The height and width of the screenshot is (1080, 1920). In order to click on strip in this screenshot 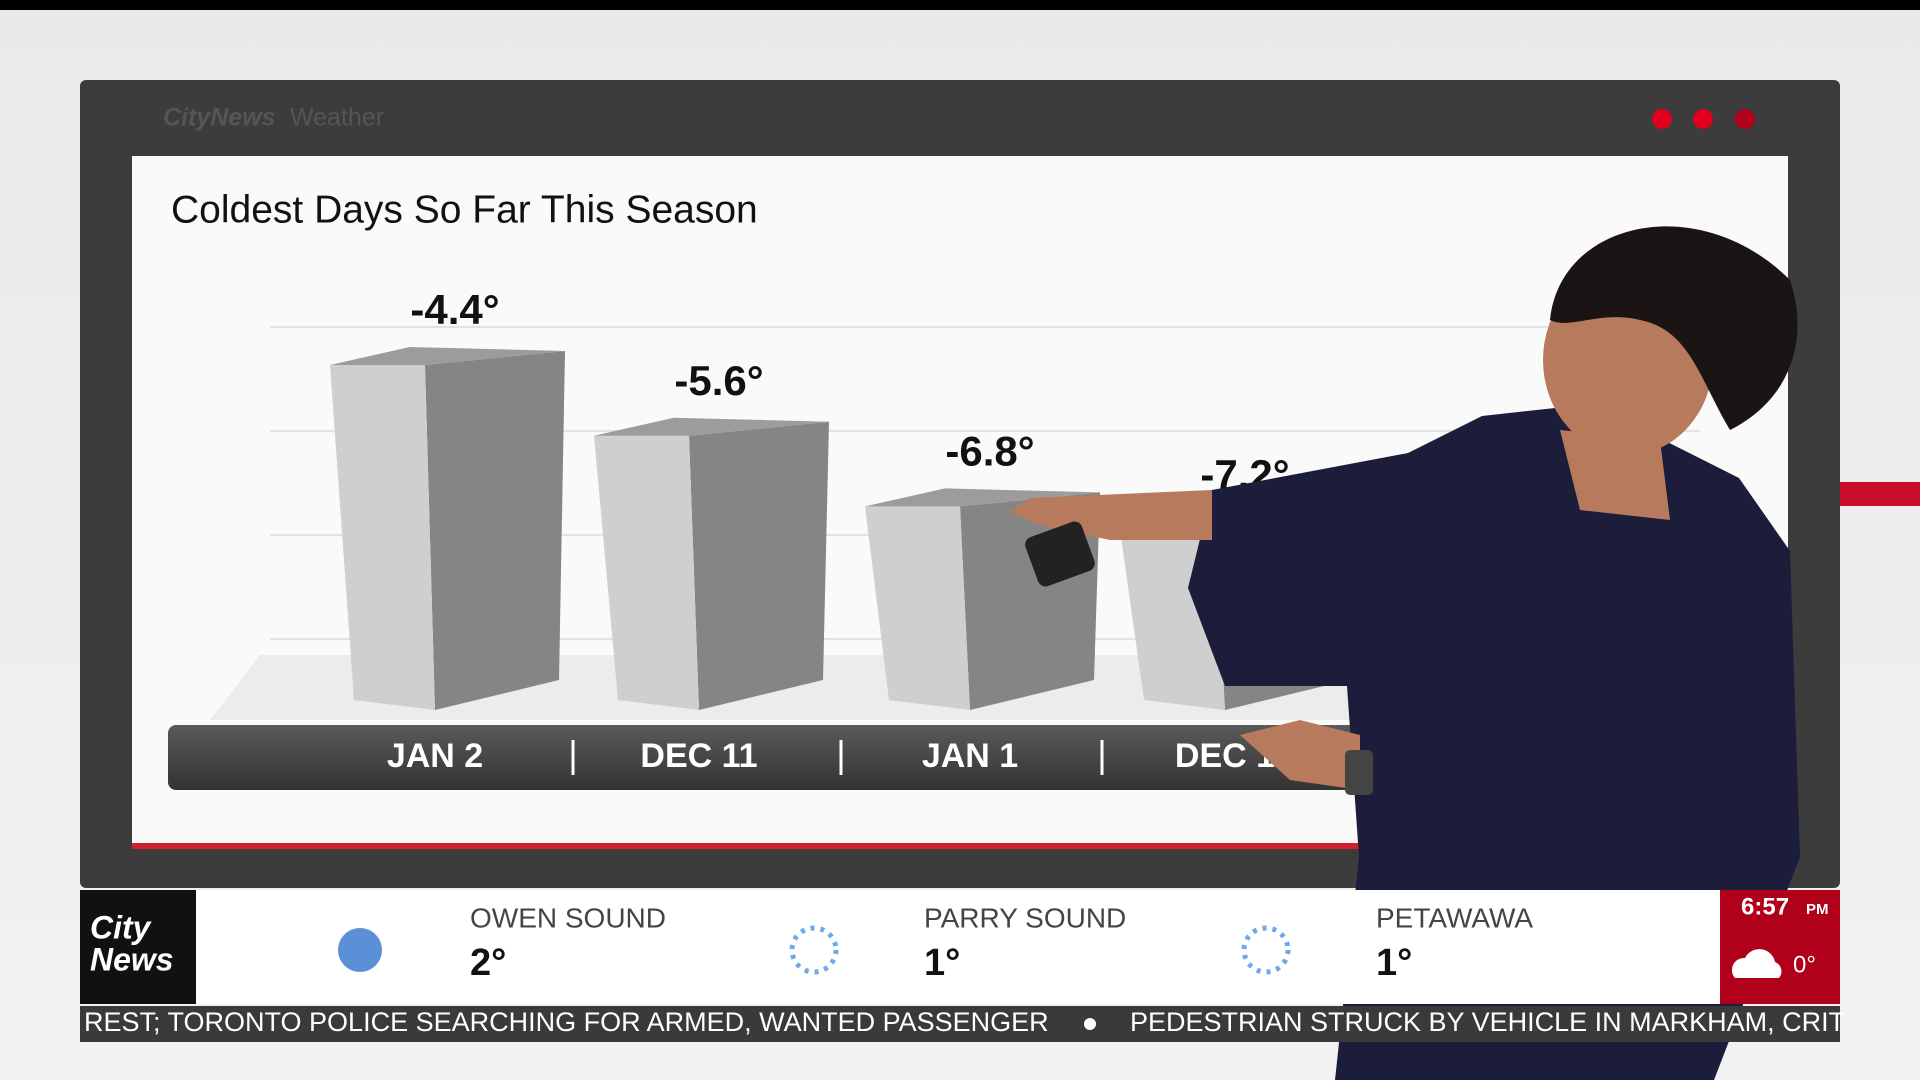, I will do `click(958, 947)`.